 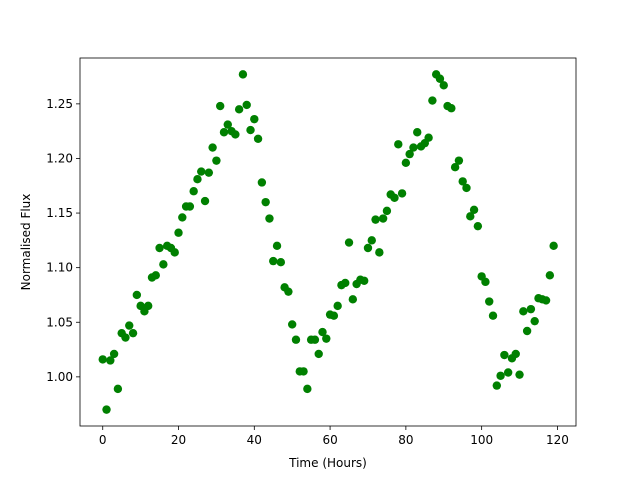 What do you see at coordinates (59, 268) in the screenshot?
I see `y-tick-label: 1.10` at bounding box center [59, 268].